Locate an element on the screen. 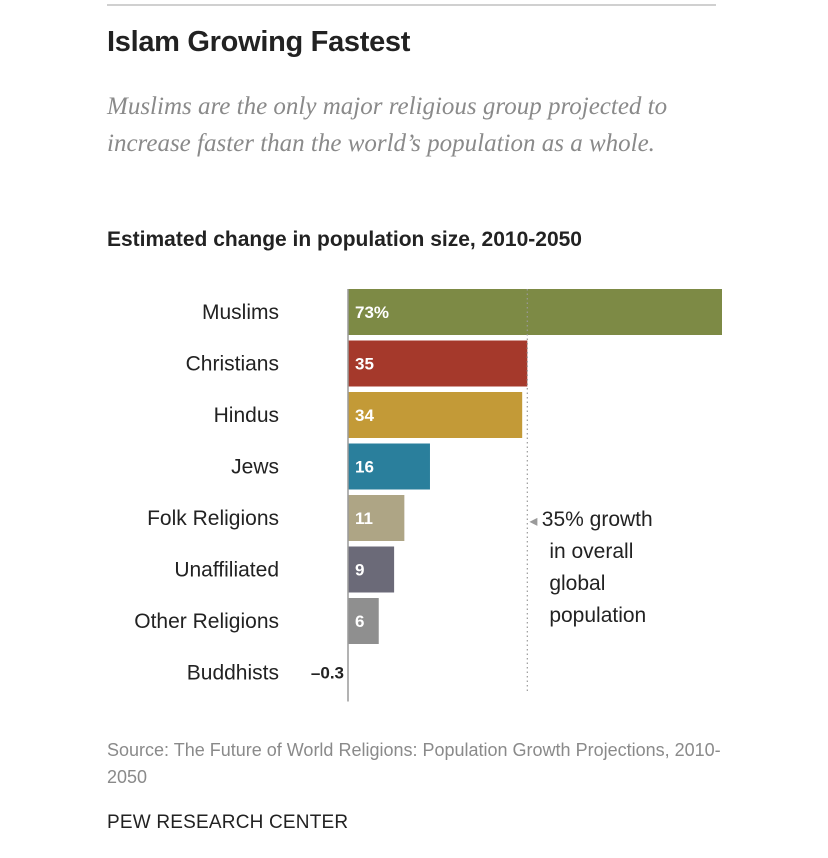 The width and height of the screenshot is (828, 858). category-label: Other Religions is located at coordinates (206, 621).